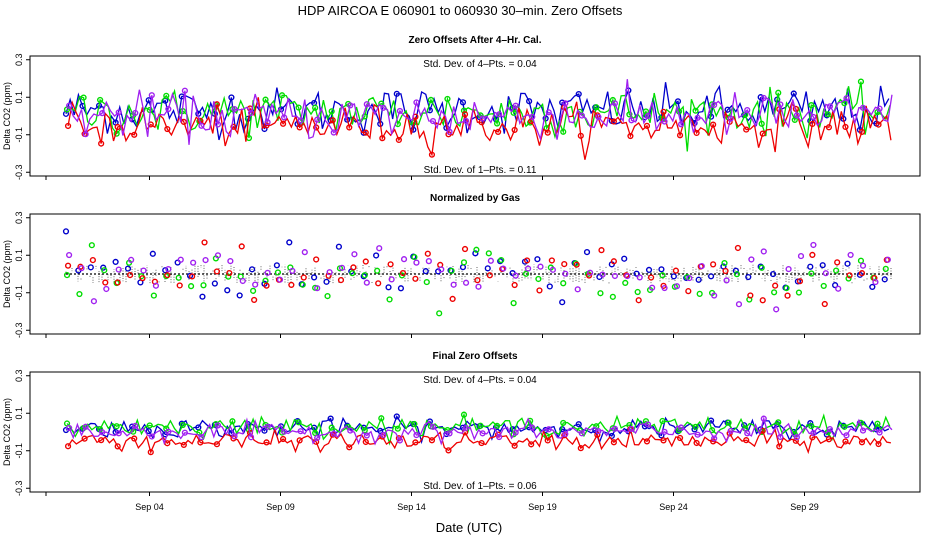 This screenshot has width=936, height=540. I want to click on y-tick-label: -0.3, so click(19, 172).